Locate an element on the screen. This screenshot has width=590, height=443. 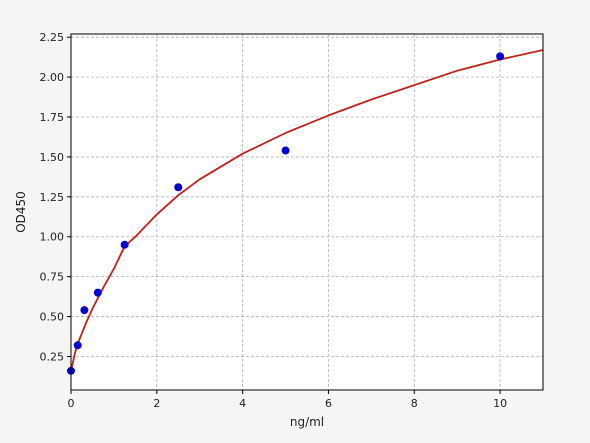
y-axis-label: OD450 is located at coordinates (21, 212).